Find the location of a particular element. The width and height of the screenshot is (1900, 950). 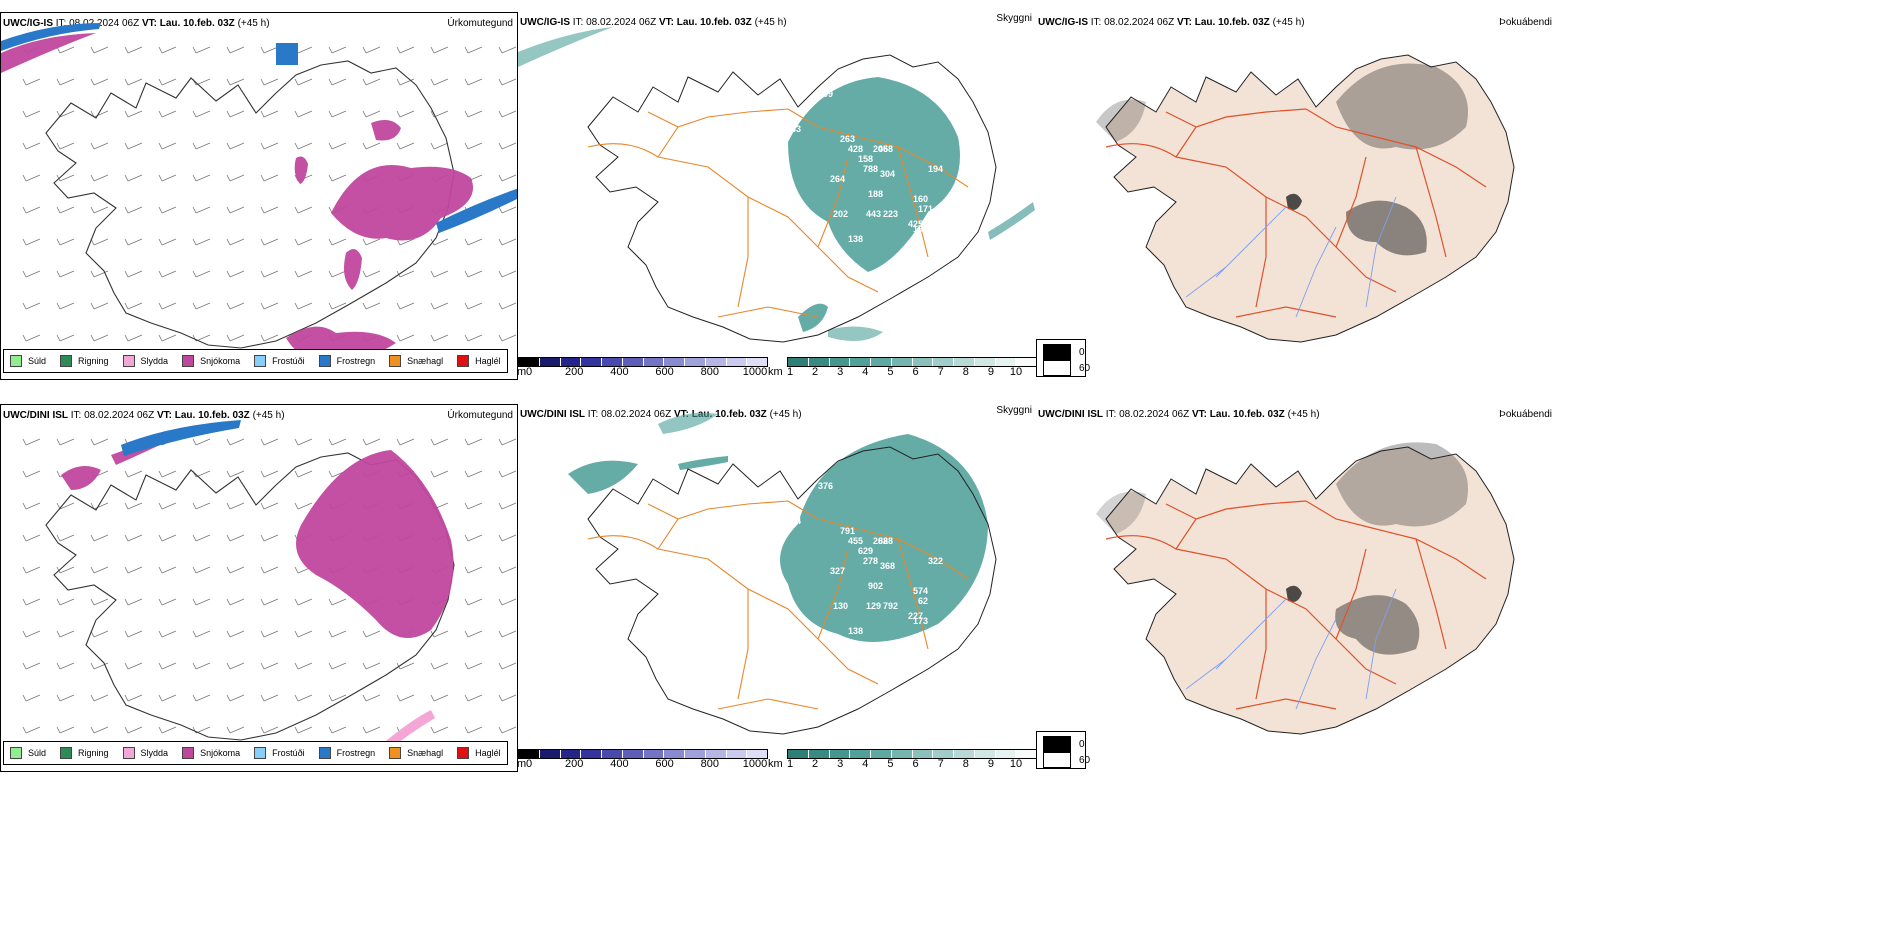

ceiling-label: 443 is located at coordinates (873, 214).